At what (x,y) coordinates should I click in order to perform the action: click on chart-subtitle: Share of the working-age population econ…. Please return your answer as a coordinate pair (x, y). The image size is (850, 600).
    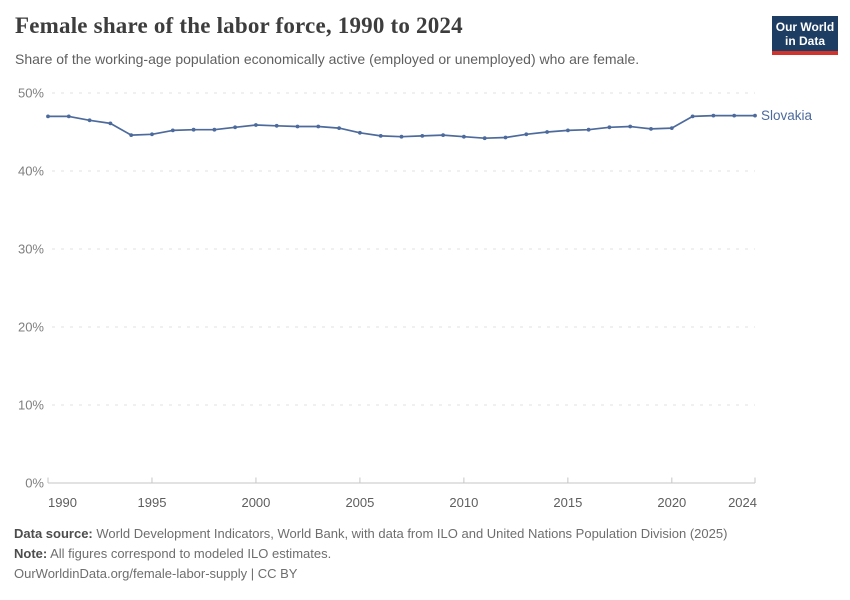
    Looking at the image, I should click on (327, 59).